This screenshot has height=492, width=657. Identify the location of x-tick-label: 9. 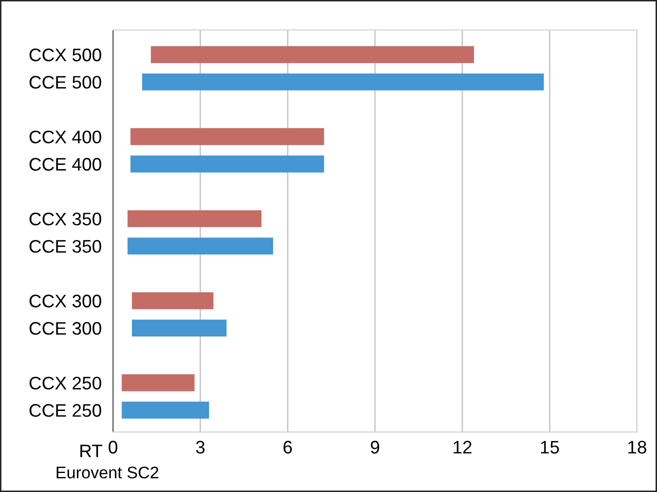
(375, 447).